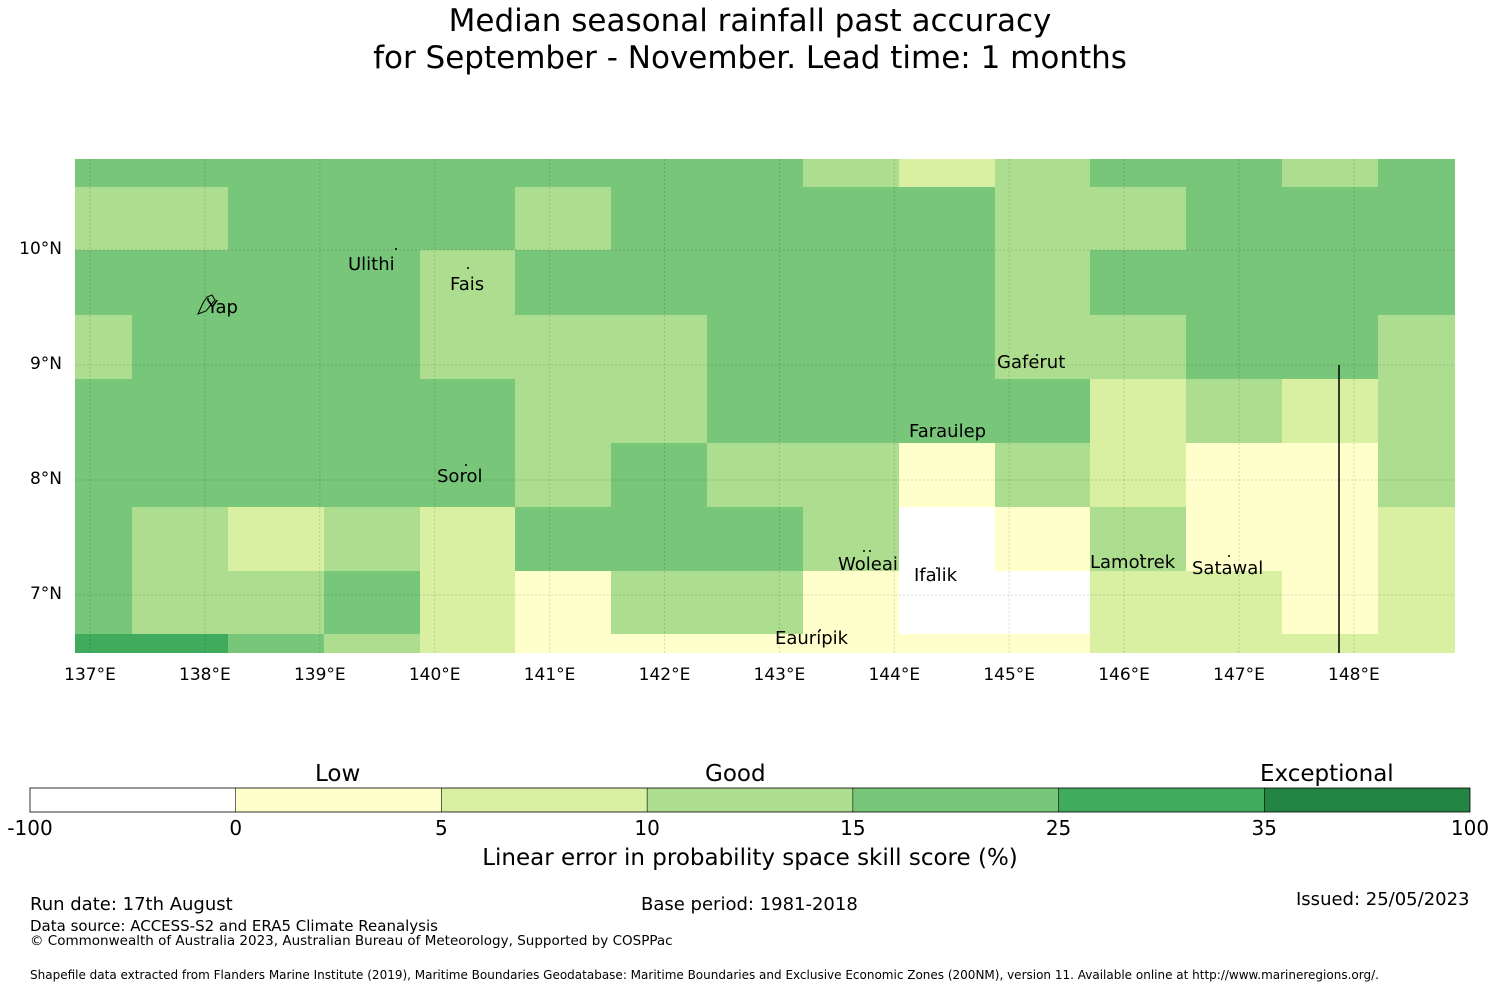  What do you see at coordinates (749, 904) in the screenshot?
I see `base-period: Base period: 1981-2018` at bounding box center [749, 904].